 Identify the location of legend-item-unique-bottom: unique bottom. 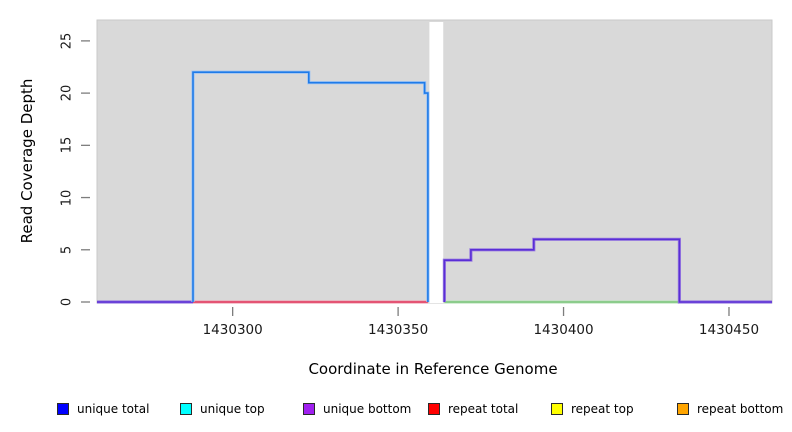
(357, 409).